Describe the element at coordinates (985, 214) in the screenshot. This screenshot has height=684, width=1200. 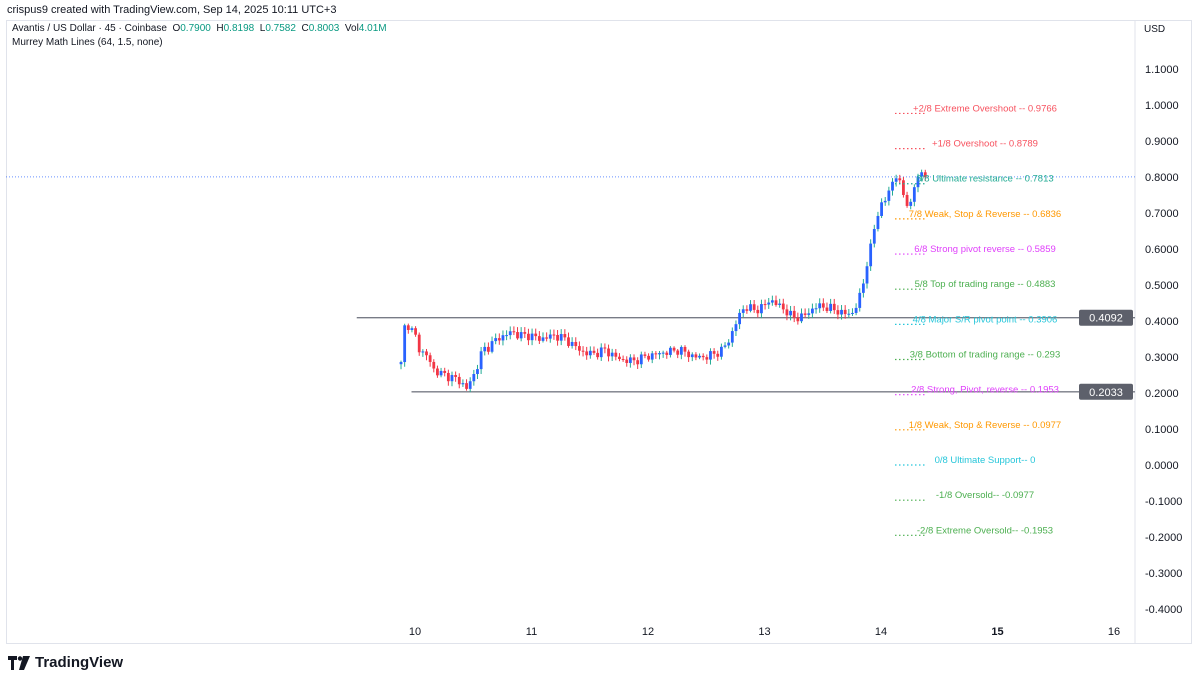
I see `murrey-level-label: 7/8 Weak, Stop & Reverse -- 0.6836` at that location.